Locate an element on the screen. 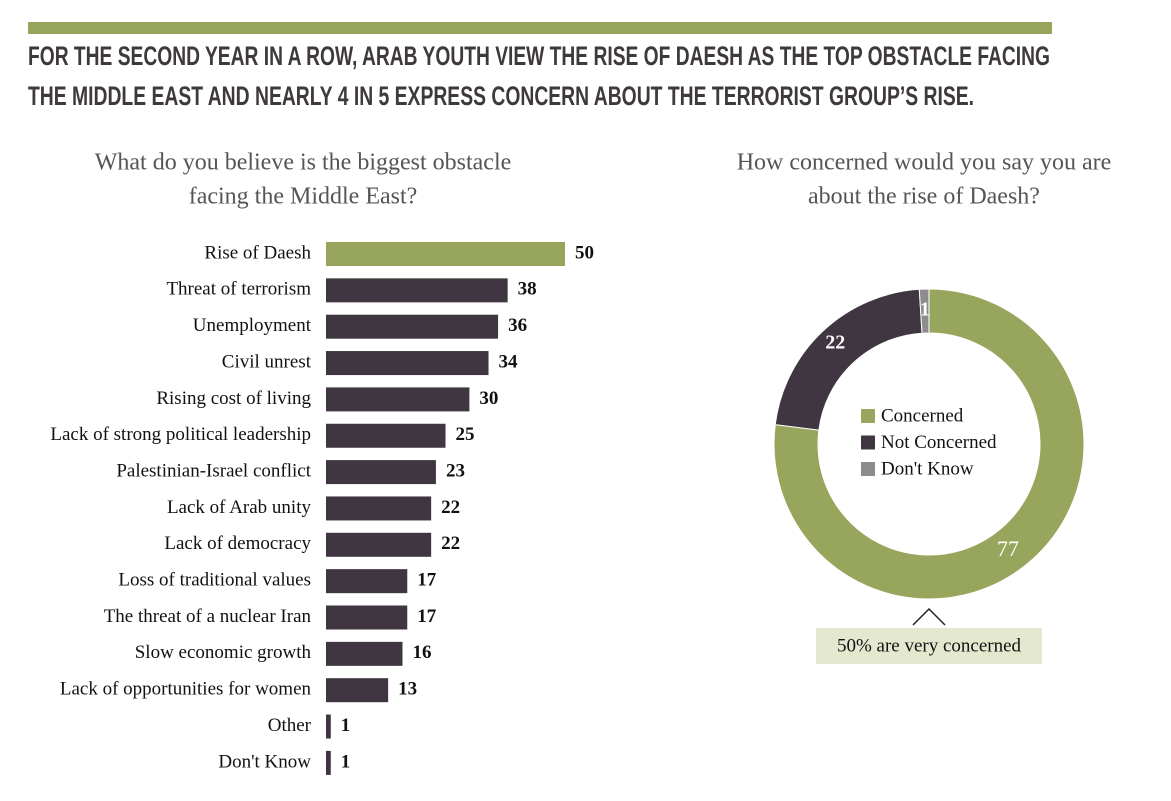 The image size is (1171, 801). value-label: 25 is located at coordinates (465, 434).